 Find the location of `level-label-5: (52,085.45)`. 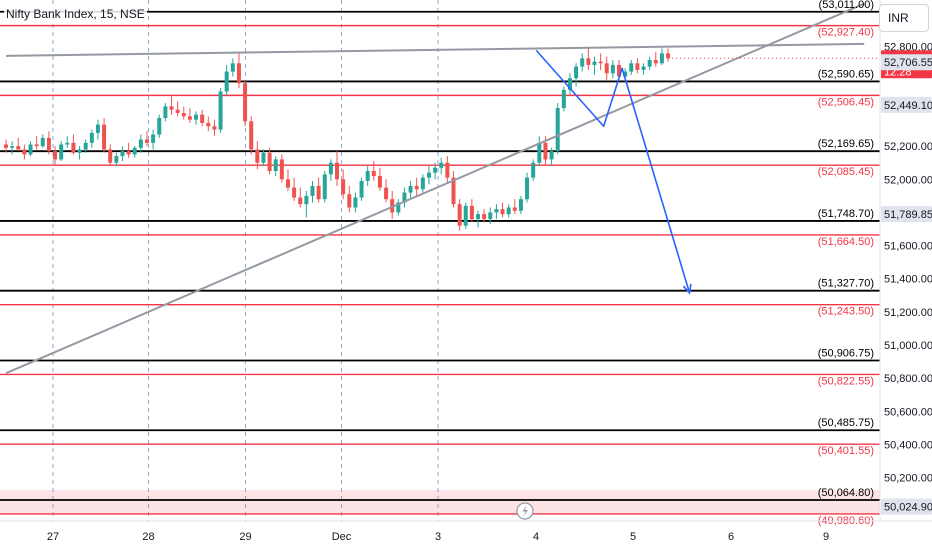

level-label-5: (52,085.45) is located at coordinates (846, 172).